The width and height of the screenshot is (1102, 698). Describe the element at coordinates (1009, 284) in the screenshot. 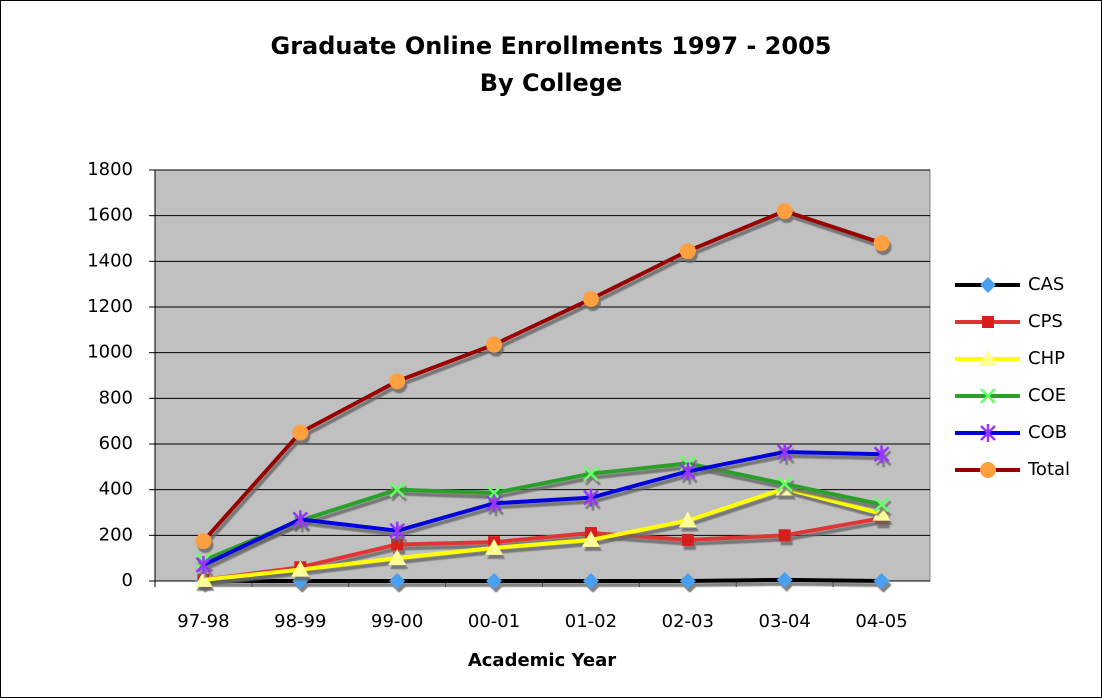

I see `legend-item: CAS` at that location.